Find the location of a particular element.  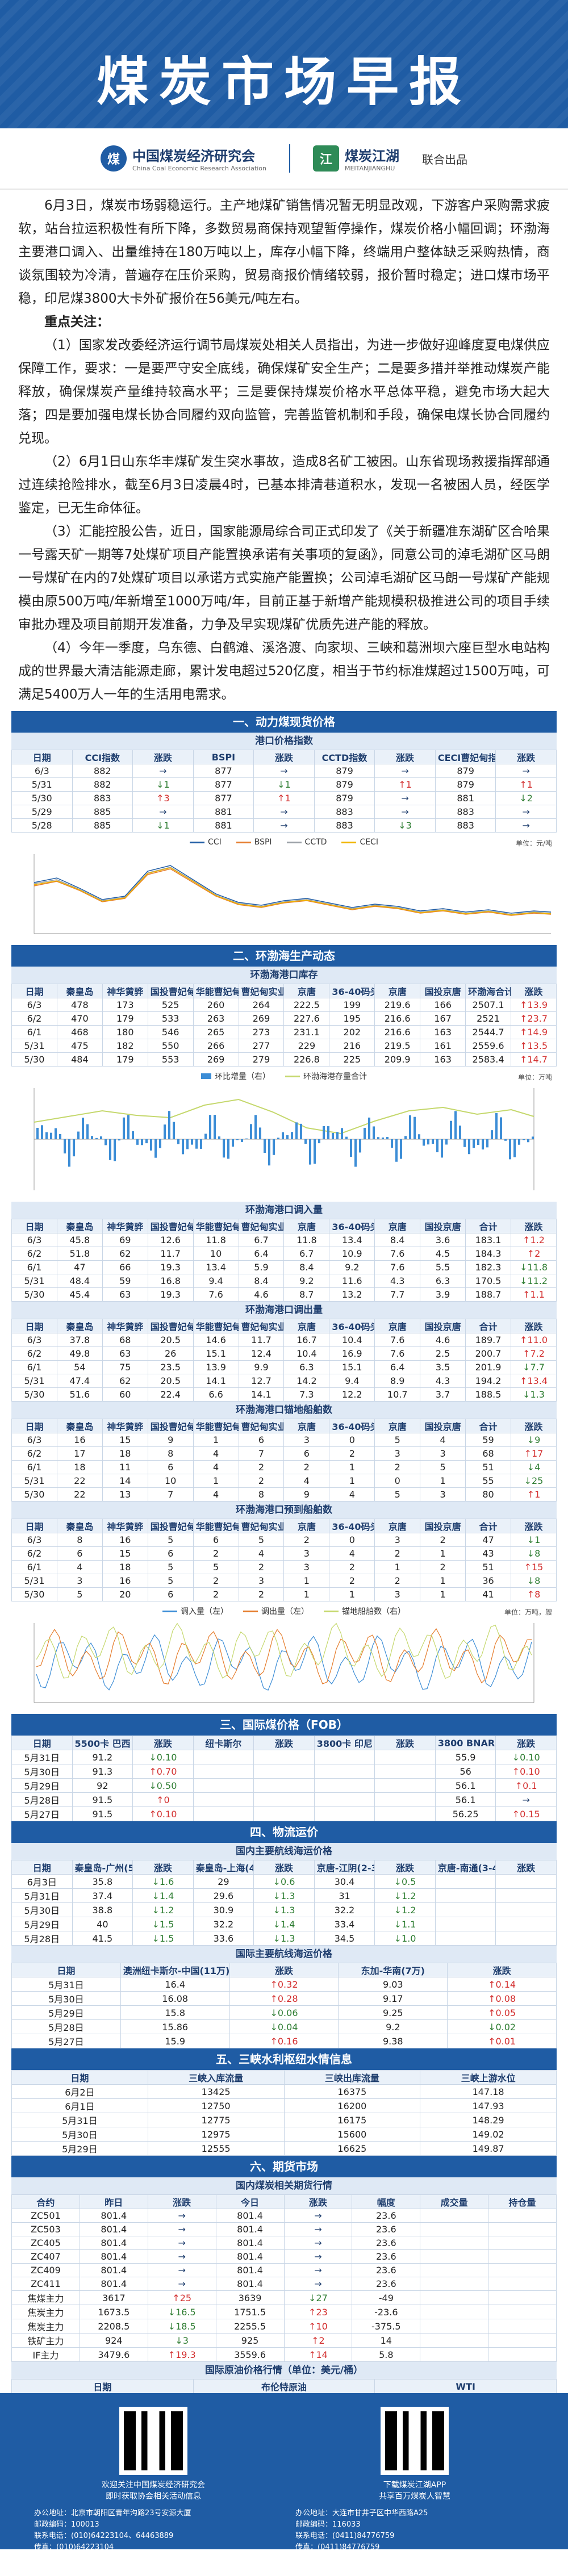

table-cell: 216 is located at coordinates (352, 1046).